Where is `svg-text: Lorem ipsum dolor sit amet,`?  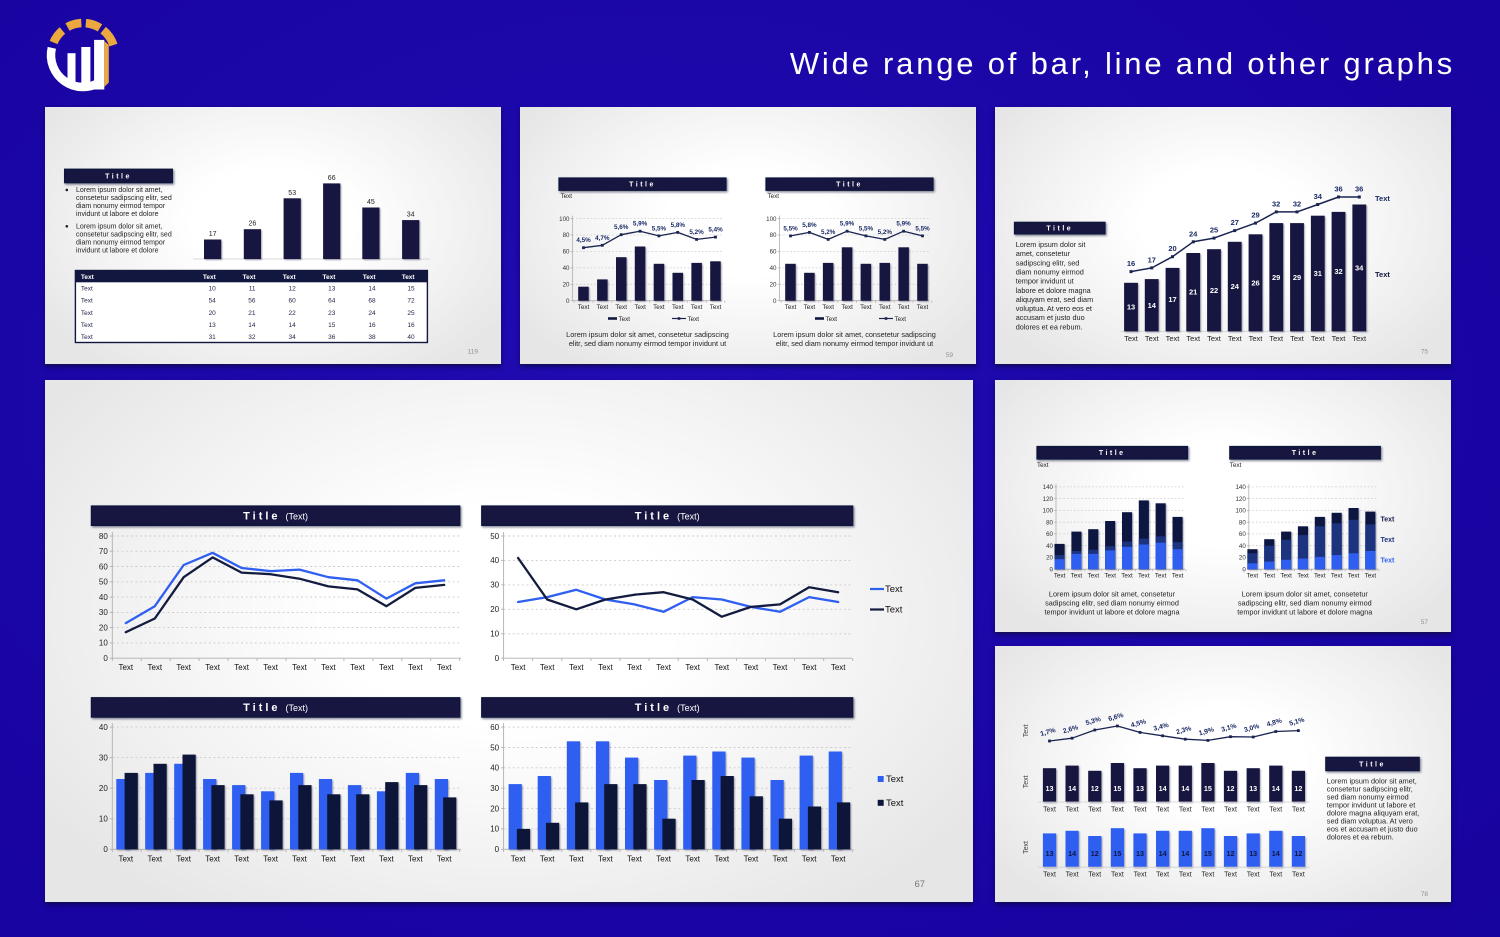 svg-text: Lorem ipsum dolor sit amet, is located at coordinates (1372, 780).